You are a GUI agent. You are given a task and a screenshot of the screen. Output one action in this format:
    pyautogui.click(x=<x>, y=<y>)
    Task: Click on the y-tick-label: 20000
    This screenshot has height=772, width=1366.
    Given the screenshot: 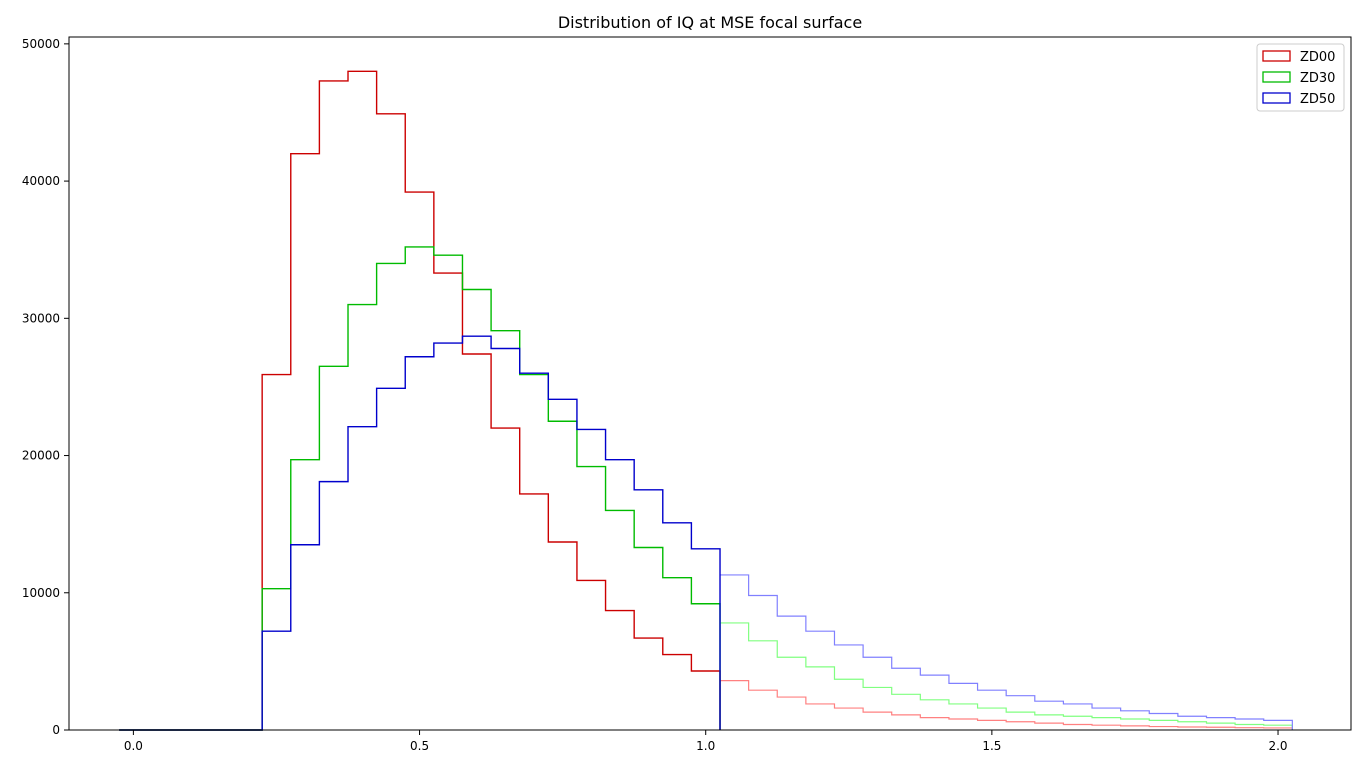 What is the action you would take?
    pyautogui.click(x=41, y=456)
    